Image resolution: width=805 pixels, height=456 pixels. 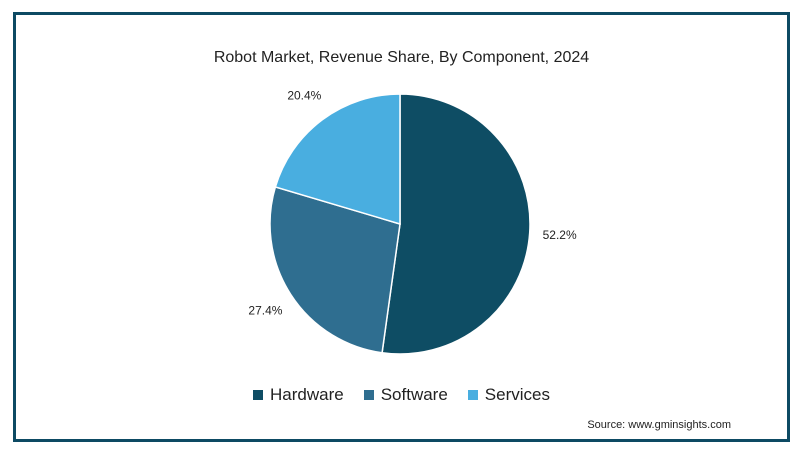 What do you see at coordinates (335, 270) in the screenshot?
I see `pie-slice-software` at bounding box center [335, 270].